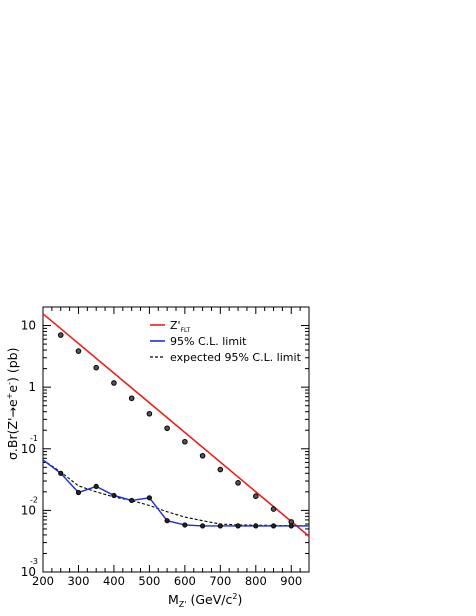 The image size is (476, 616). Describe the element at coordinates (239, 599) in the screenshot. I see `x-axis-title-end: )` at that location.